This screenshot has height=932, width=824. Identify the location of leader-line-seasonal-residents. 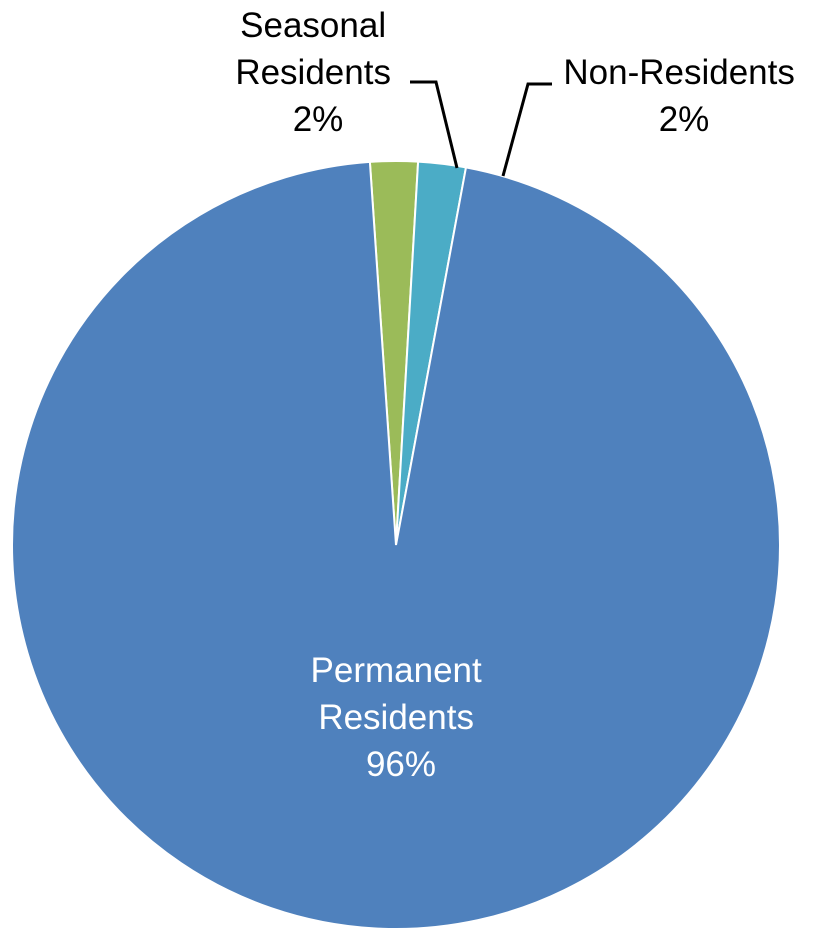
(434, 124).